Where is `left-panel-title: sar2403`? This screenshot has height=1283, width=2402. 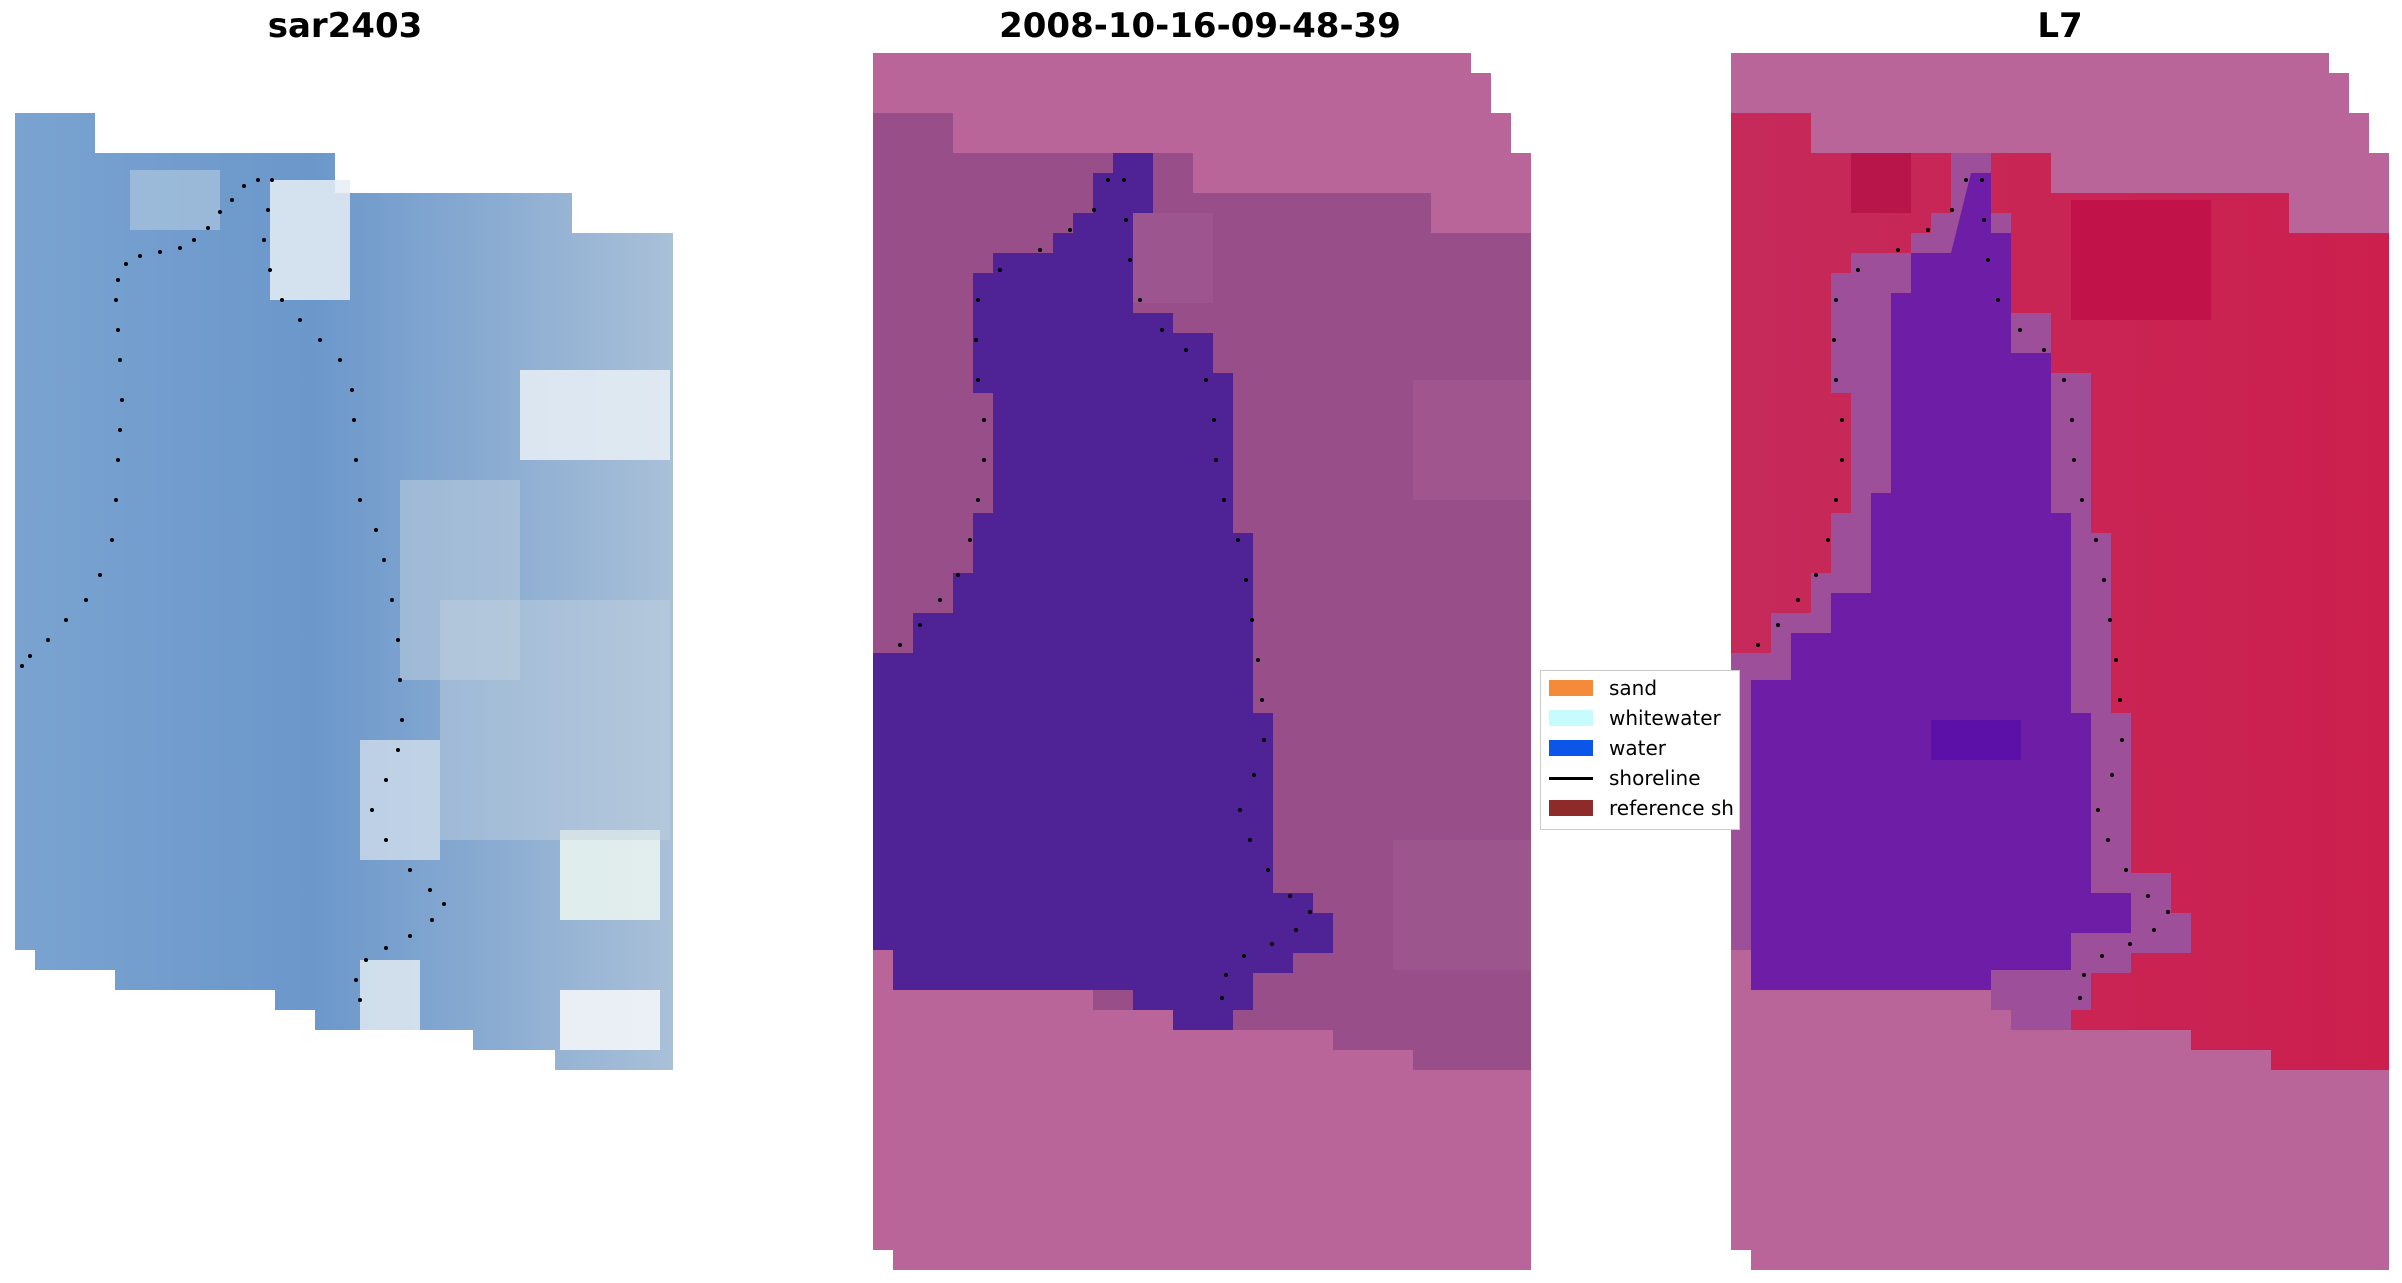
left-panel-title: sar2403 is located at coordinates (345, 26).